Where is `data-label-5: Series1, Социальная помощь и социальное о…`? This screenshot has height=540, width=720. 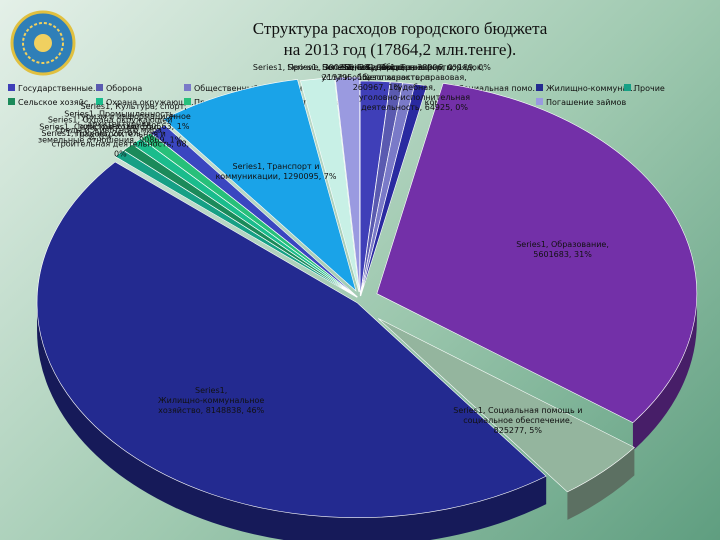
data-label-5: Series1, Социальная помощь и социальное о… is located at coordinates (517, 420).